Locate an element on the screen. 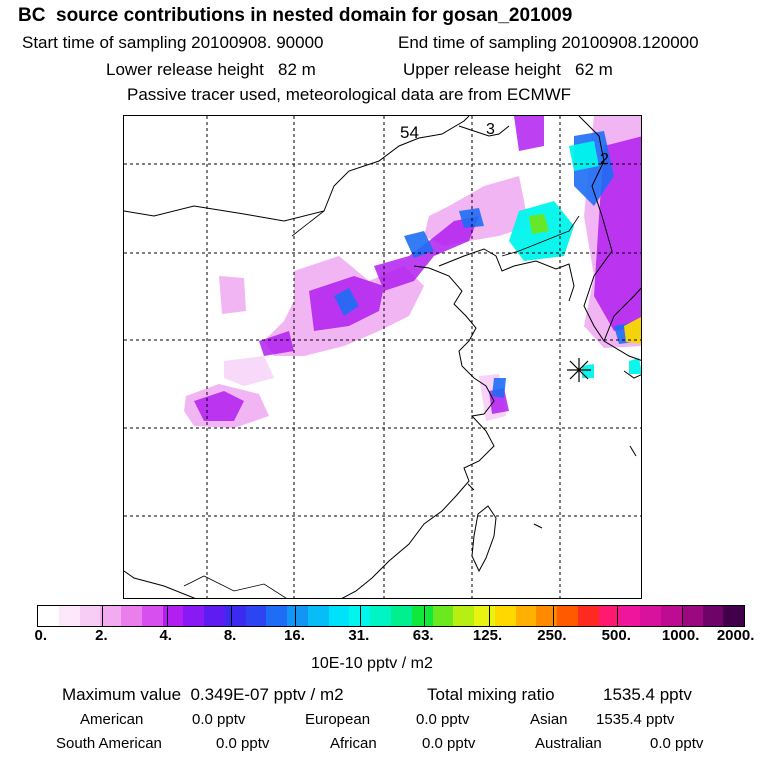 The image size is (768, 768). plume-max is located at coordinates (585, 279).